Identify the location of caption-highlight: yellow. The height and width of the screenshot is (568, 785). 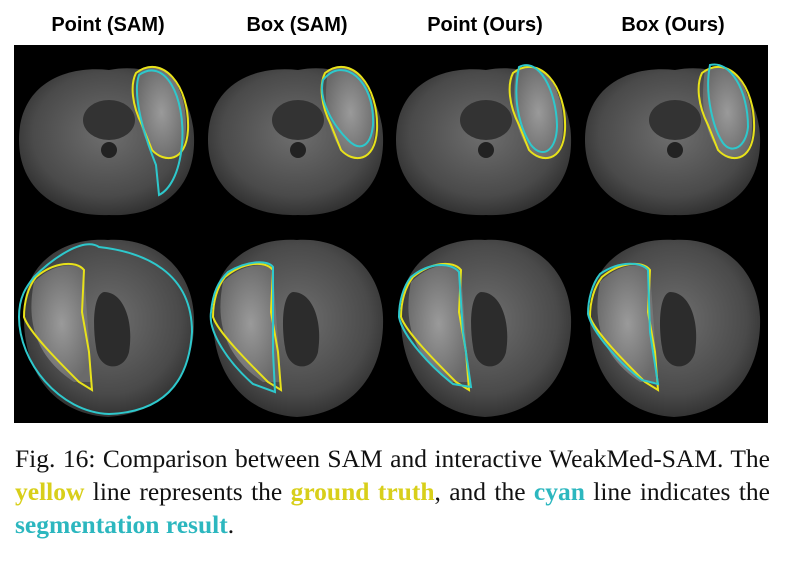
(50, 491).